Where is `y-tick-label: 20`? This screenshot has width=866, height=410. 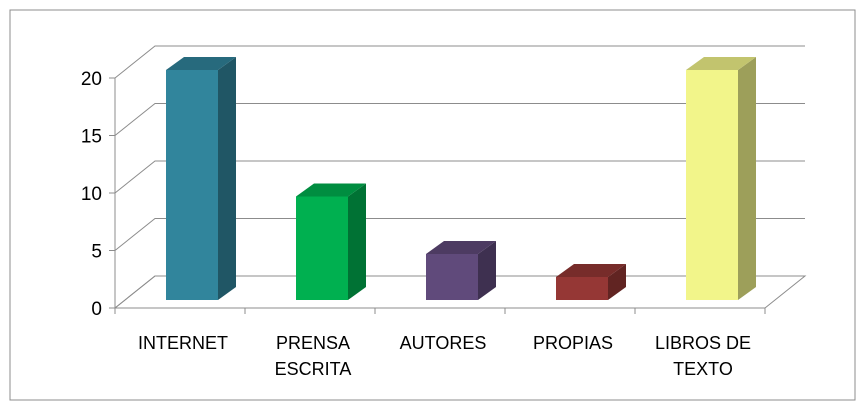 y-tick-label: 20 is located at coordinates (91, 79).